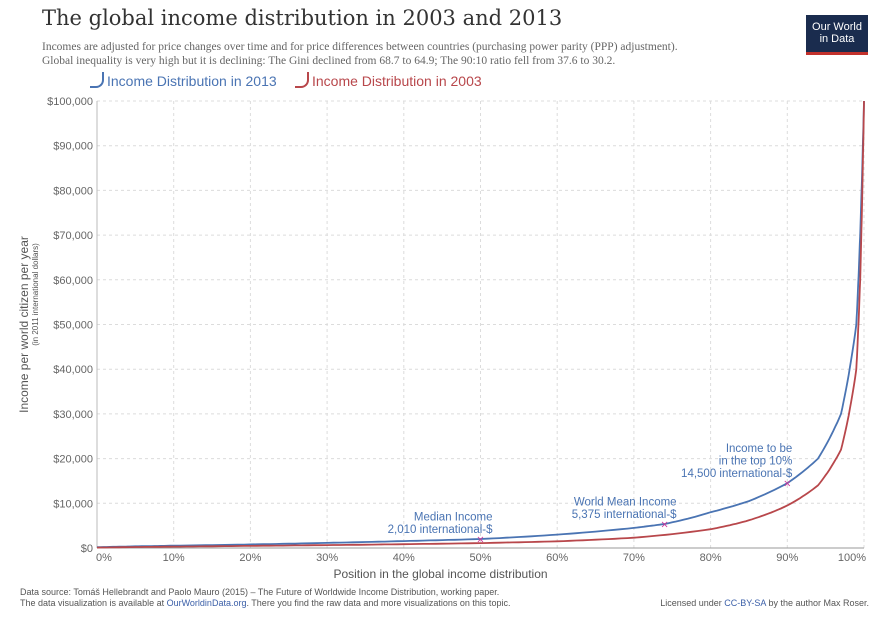 The image size is (883, 625). I want to click on logo-line-2: in Data, so click(837, 39).